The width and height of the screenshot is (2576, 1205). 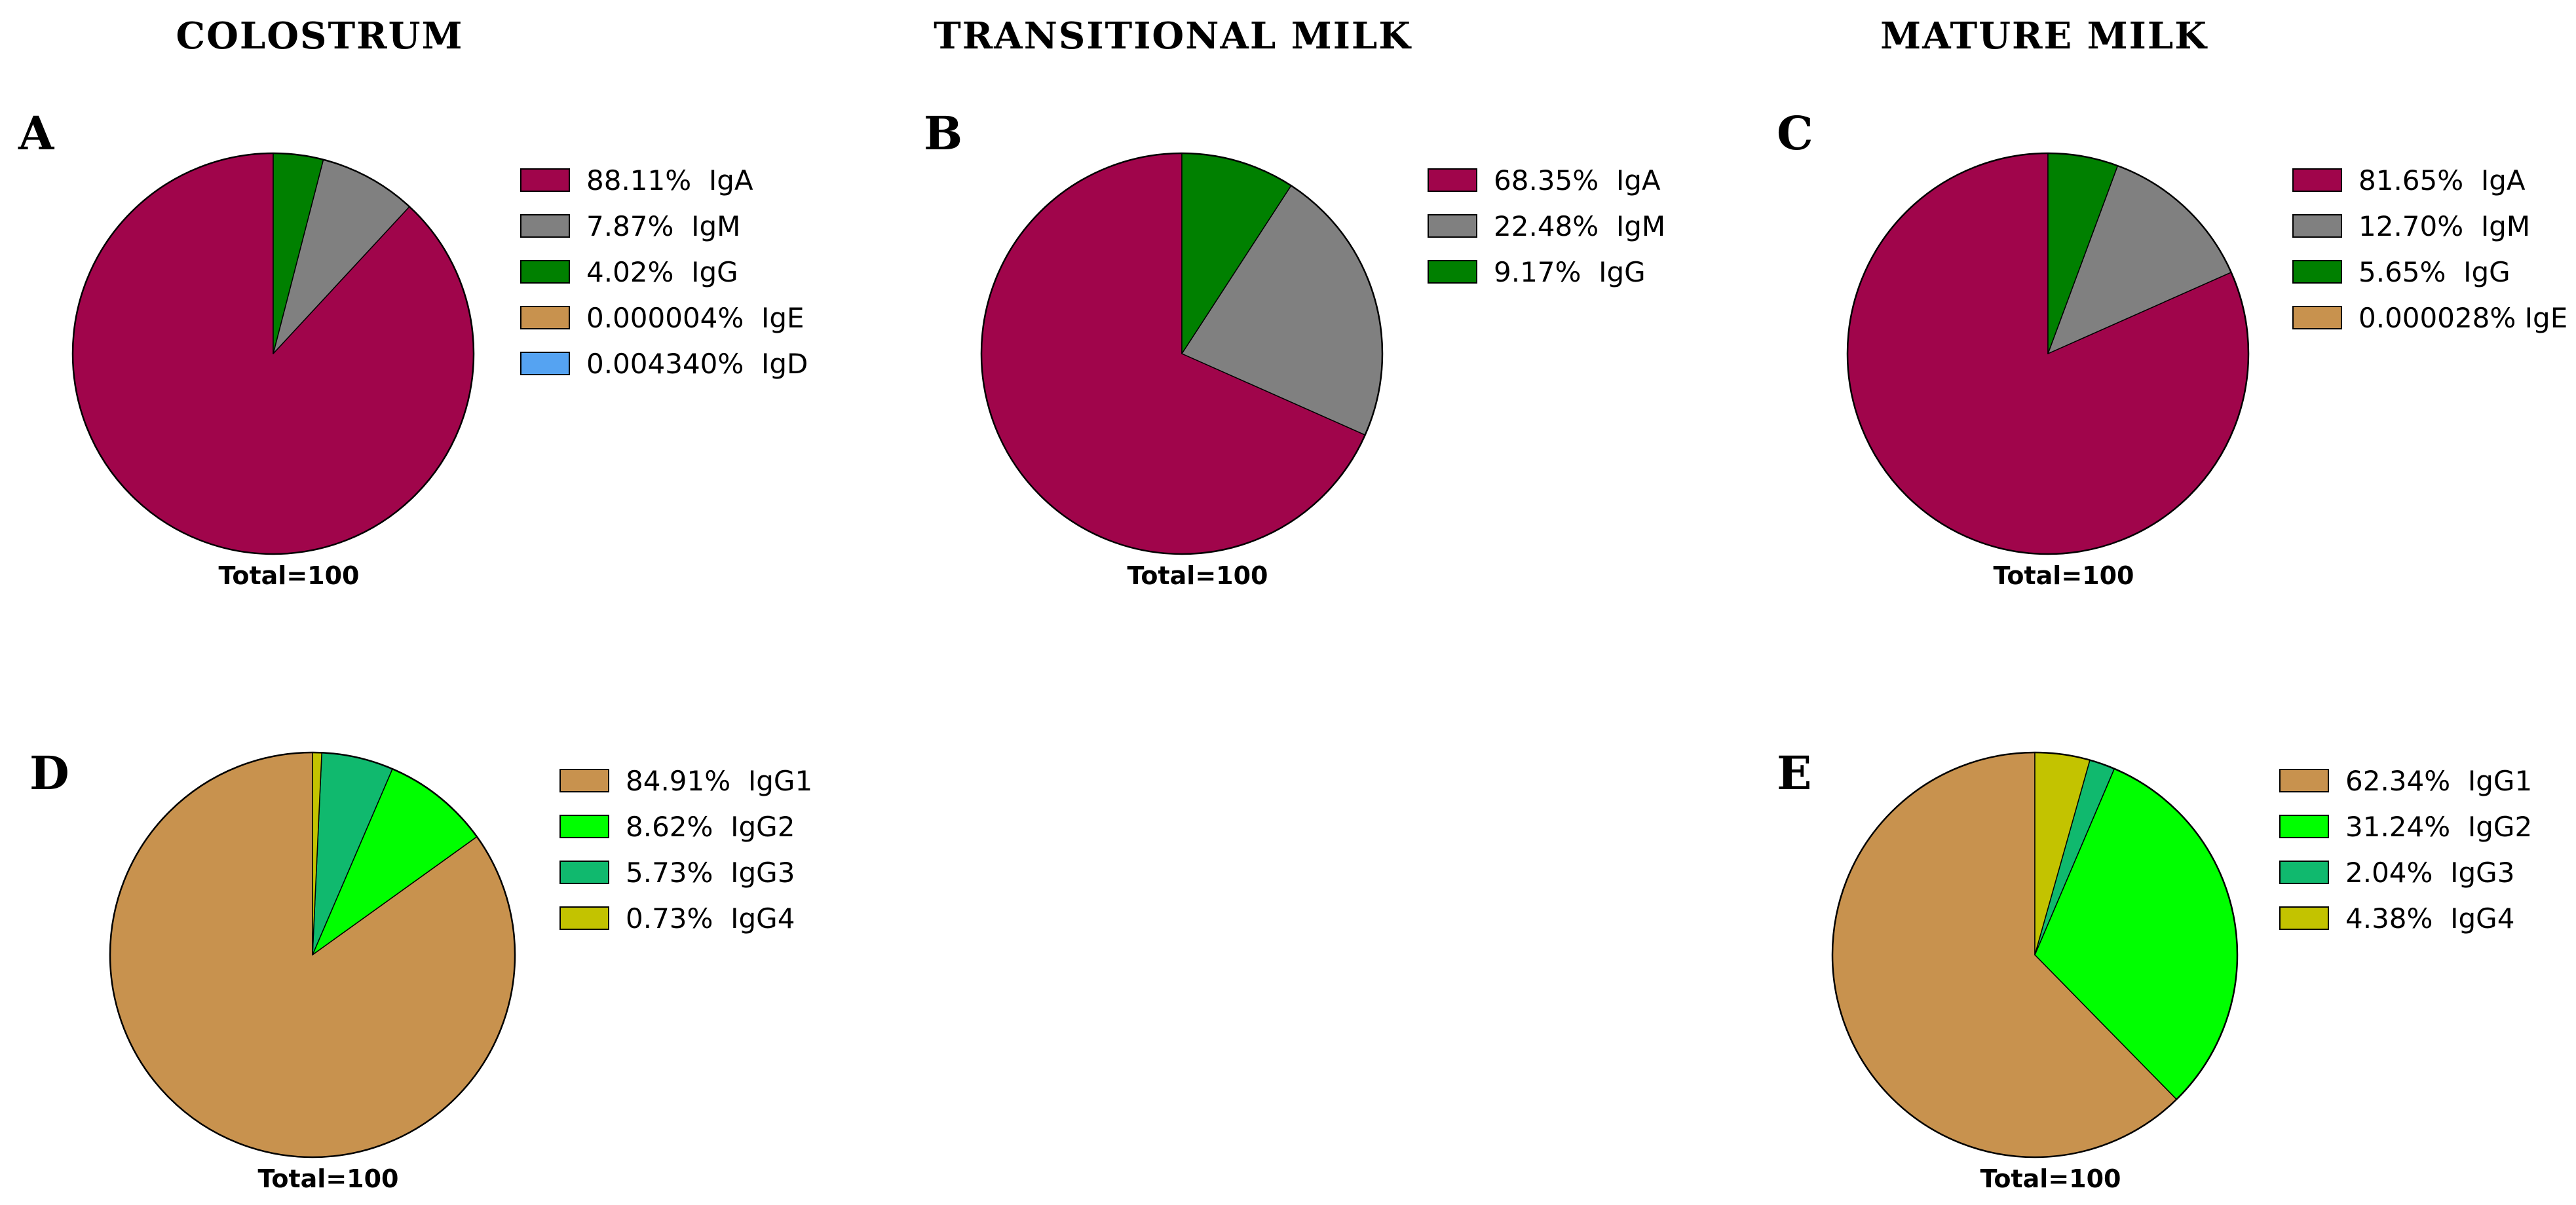 What do you see at coordinates (2444, 226) in the screenshot?
I see `legend-label-c-igm: 12.70% IgM` at bounding box center [2444, 226].